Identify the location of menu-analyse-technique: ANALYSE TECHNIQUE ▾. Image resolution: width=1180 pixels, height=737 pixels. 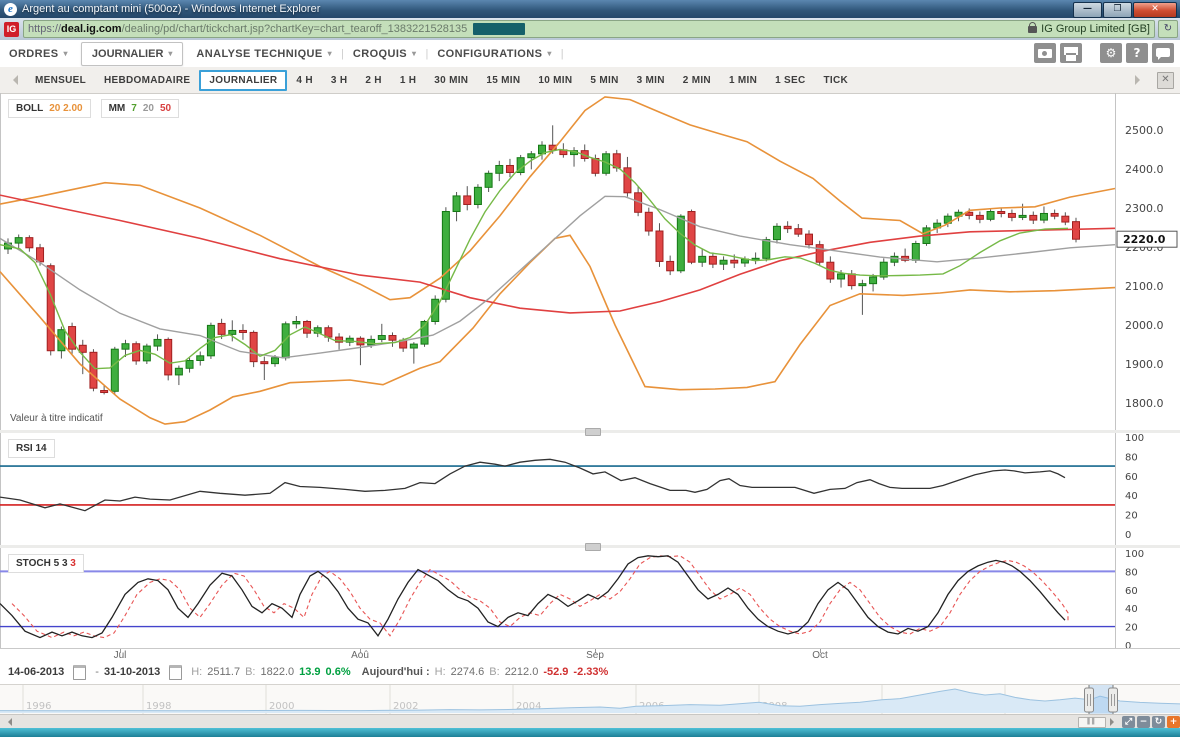
(264, 53).